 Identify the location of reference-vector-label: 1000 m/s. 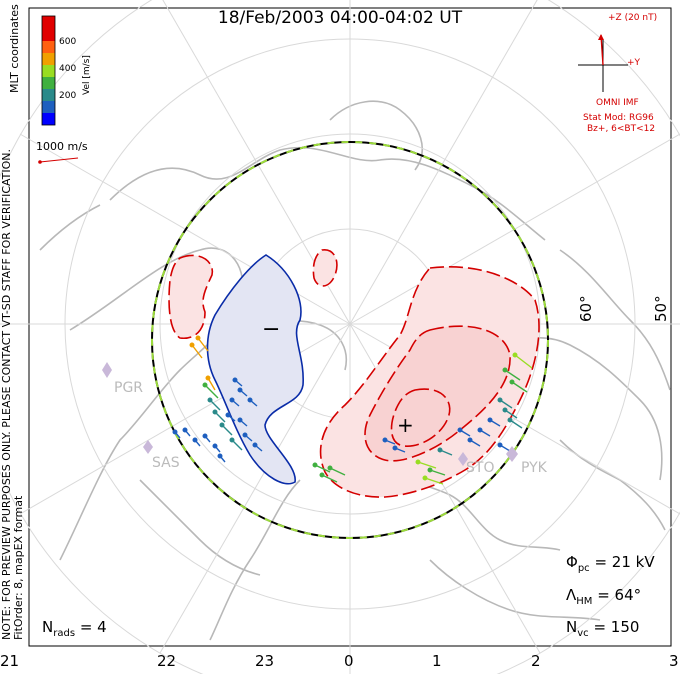
(62, 146).